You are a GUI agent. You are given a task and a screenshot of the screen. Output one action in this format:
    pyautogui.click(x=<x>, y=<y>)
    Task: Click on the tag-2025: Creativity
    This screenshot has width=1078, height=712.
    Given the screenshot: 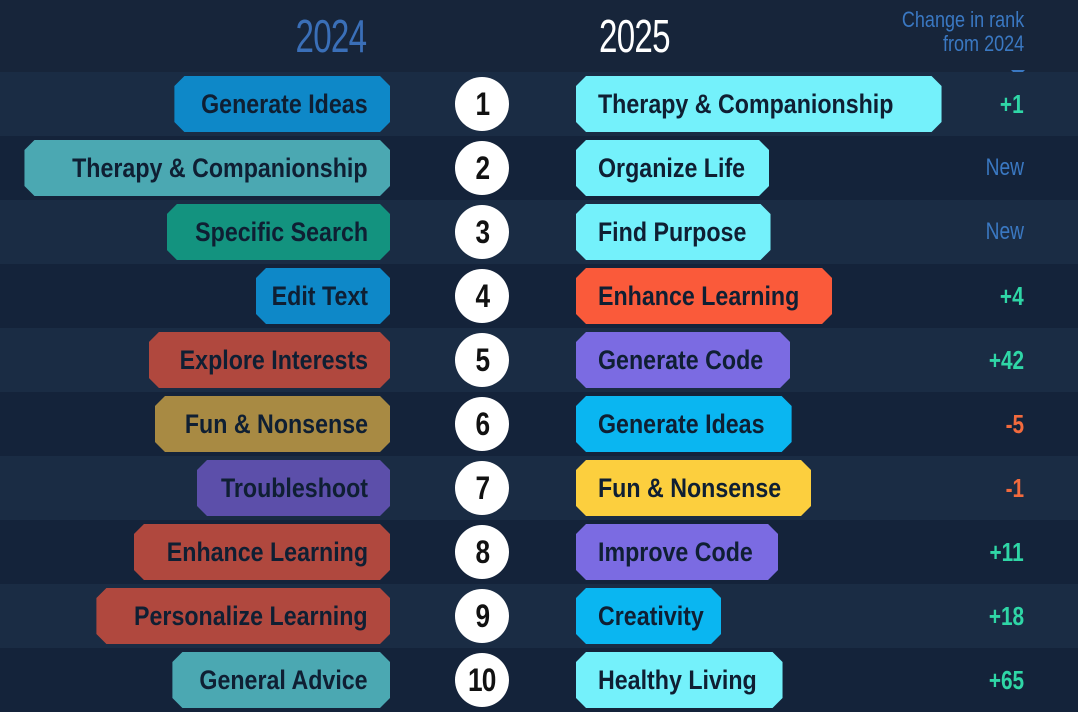 What is the action you would take?
    pyautogui.click(x=648, y=616)
    